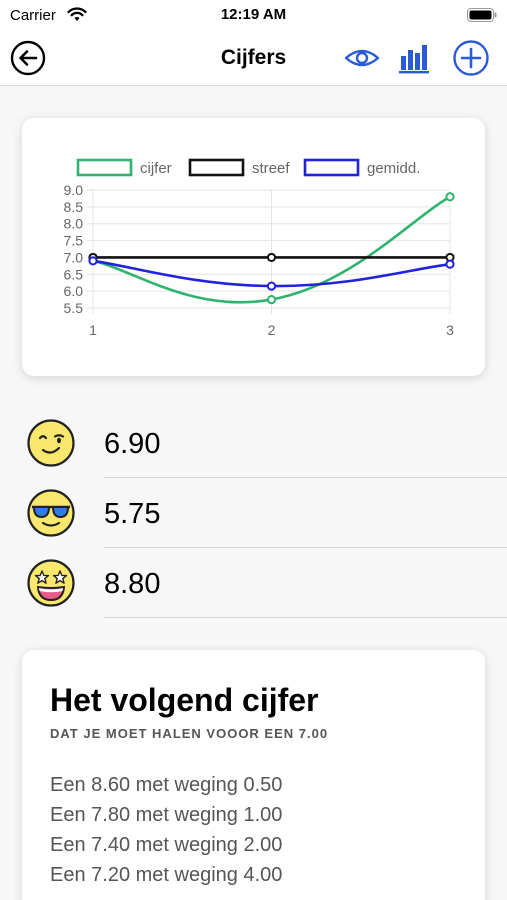 The width and height of the screenshot is (507, 900). Describe the element at coordinates (166, 875) in the screenshot. I see `list-item: Een 7.20 met weging 4.00` at that location.